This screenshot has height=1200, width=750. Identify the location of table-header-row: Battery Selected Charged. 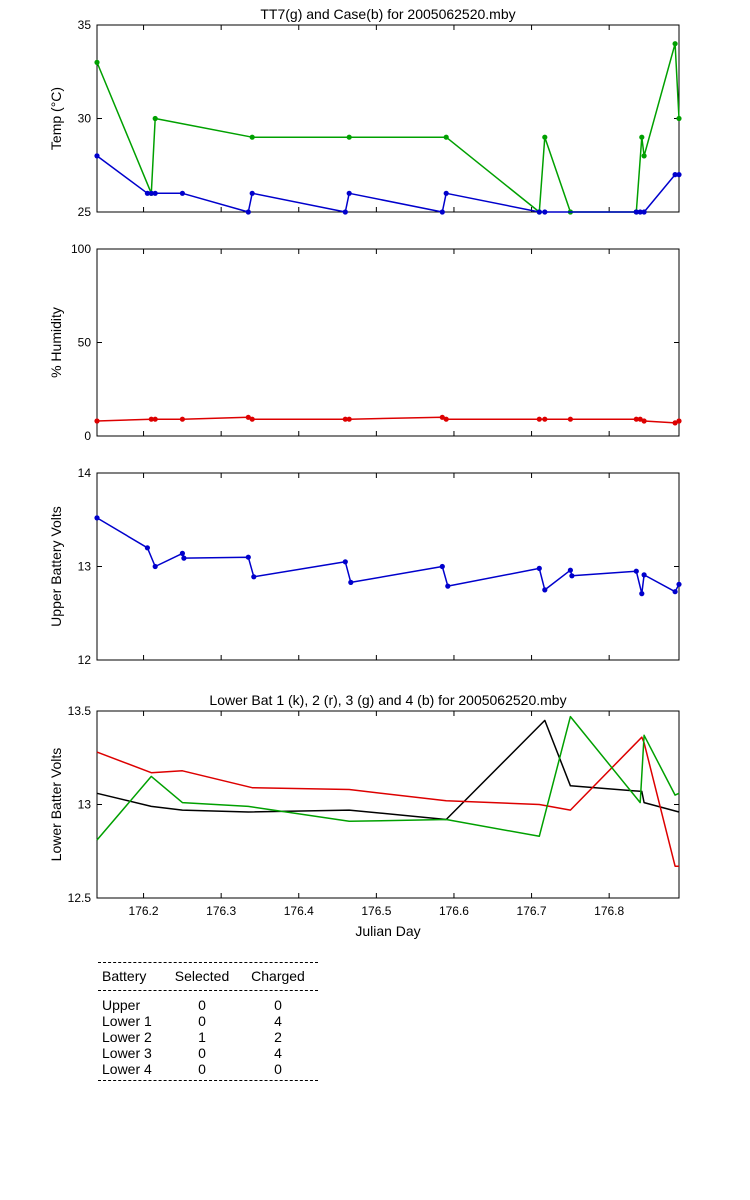
(208, 976).